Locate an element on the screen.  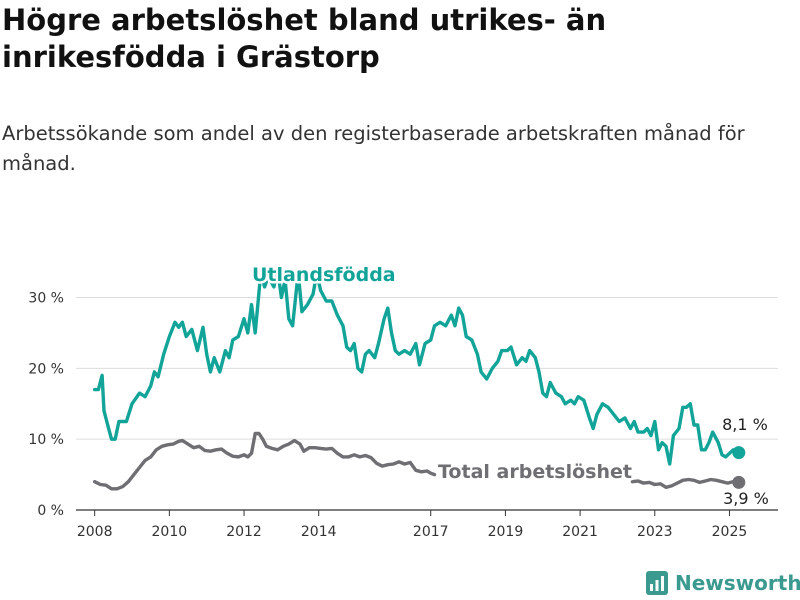
end-value-label-1: 3,9 % is located at coordinates (746, 498).